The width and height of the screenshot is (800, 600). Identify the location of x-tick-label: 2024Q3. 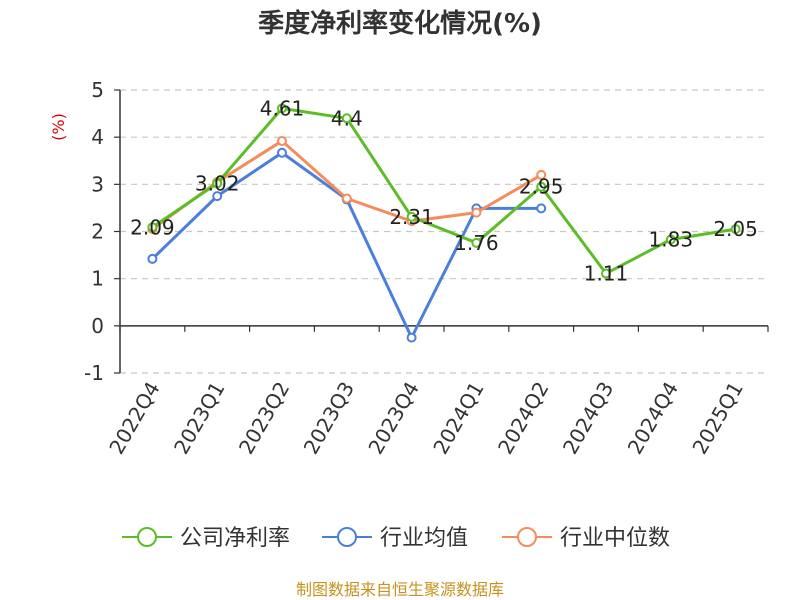
(588, 418).